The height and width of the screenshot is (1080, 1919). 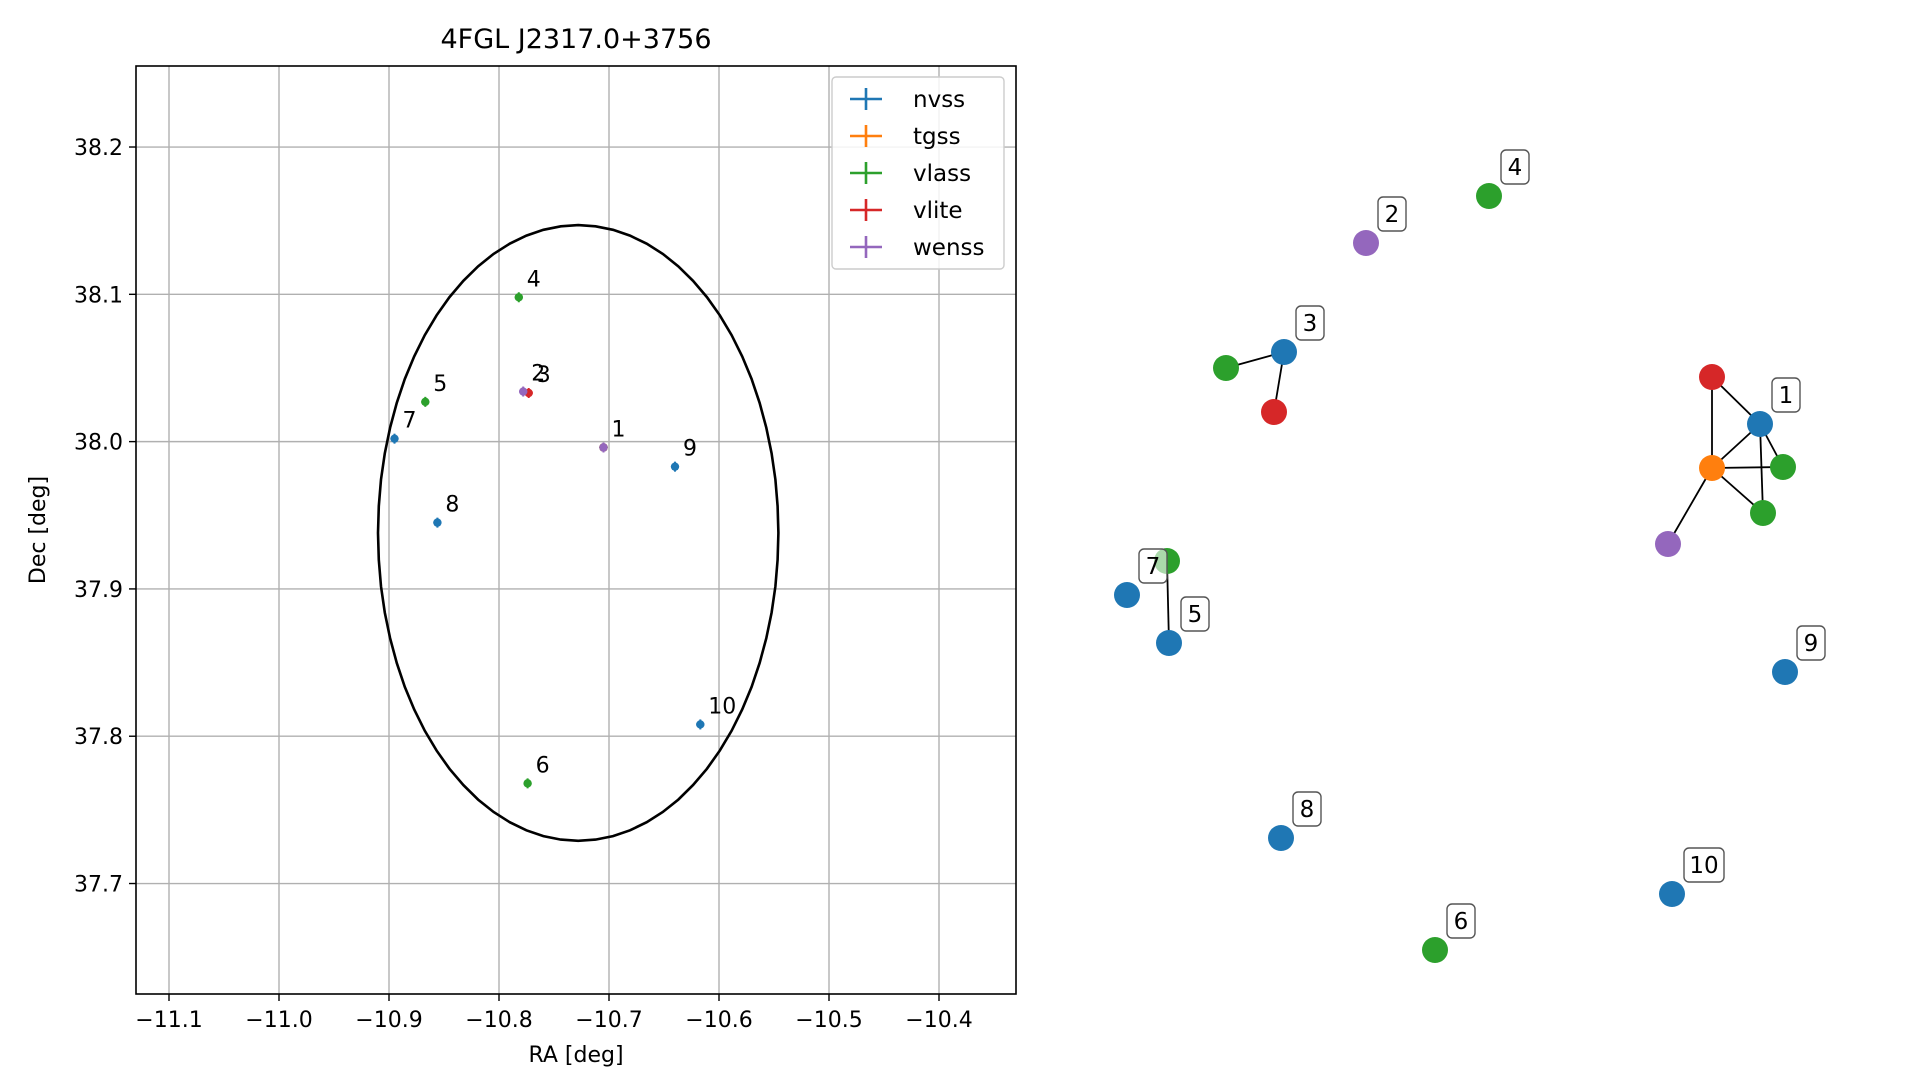 I want to click on node-label: 3, so click(x=1310, y=324).